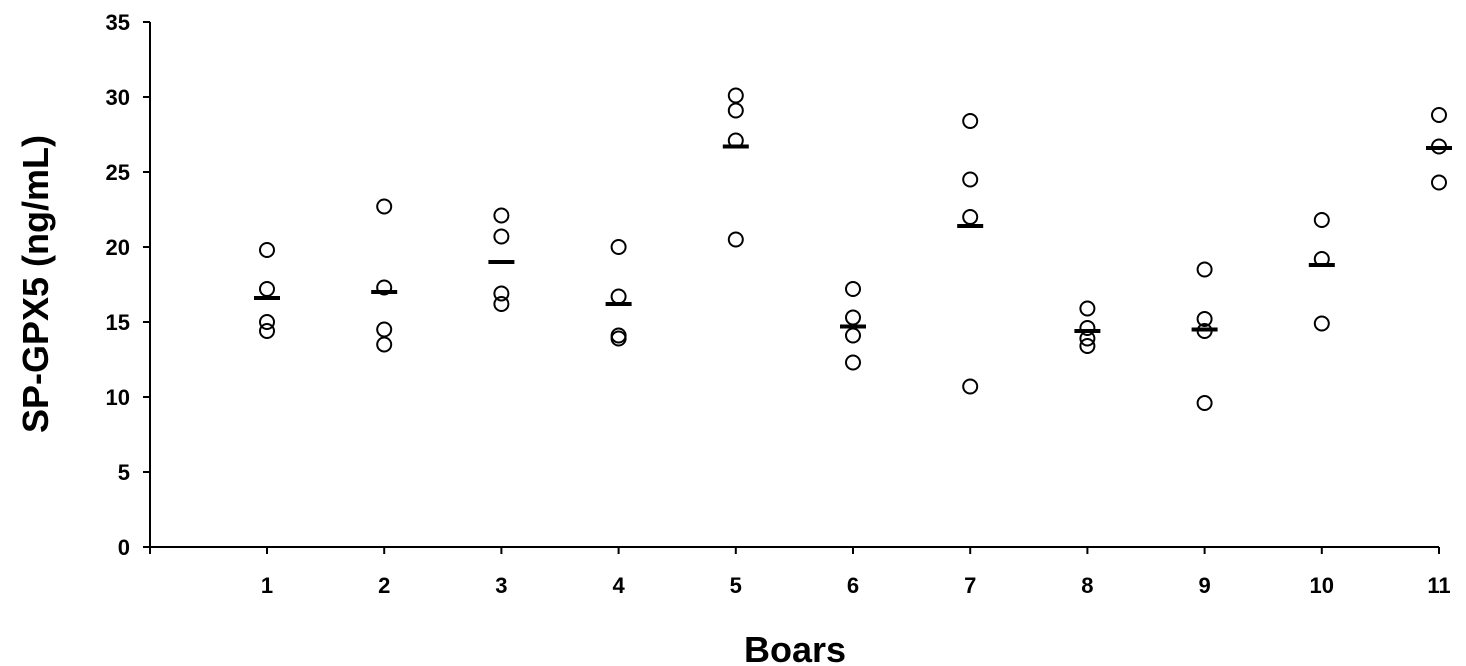 The width and height of the screenshot is (1466, 666). What do you see at coordinates (618, 585) in the screenshot?
I see `x-tick-label: 4` at bounding box center [618, 585].